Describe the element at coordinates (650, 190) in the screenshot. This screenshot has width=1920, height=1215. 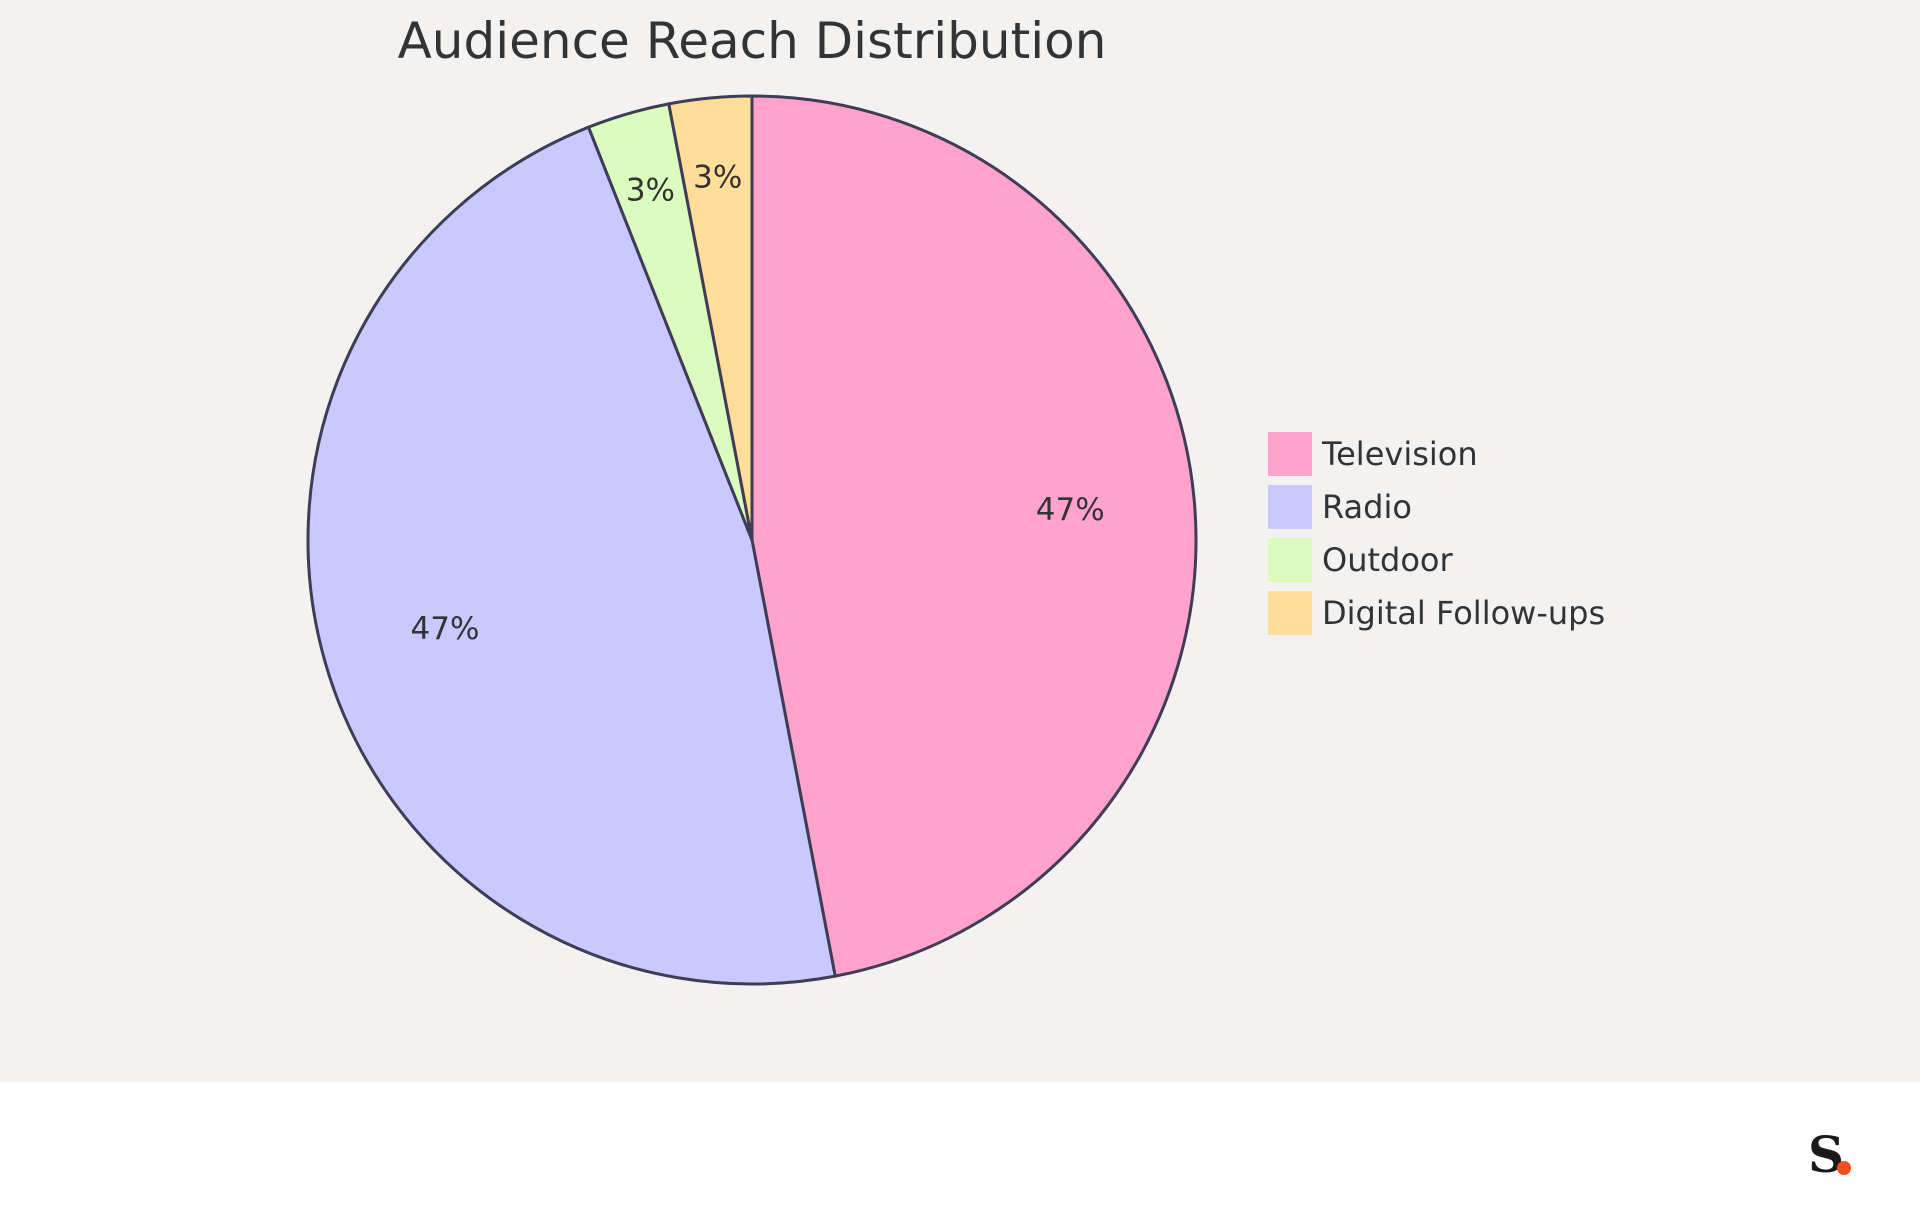
I see `slice-label-outdoor: 3%` at that location.